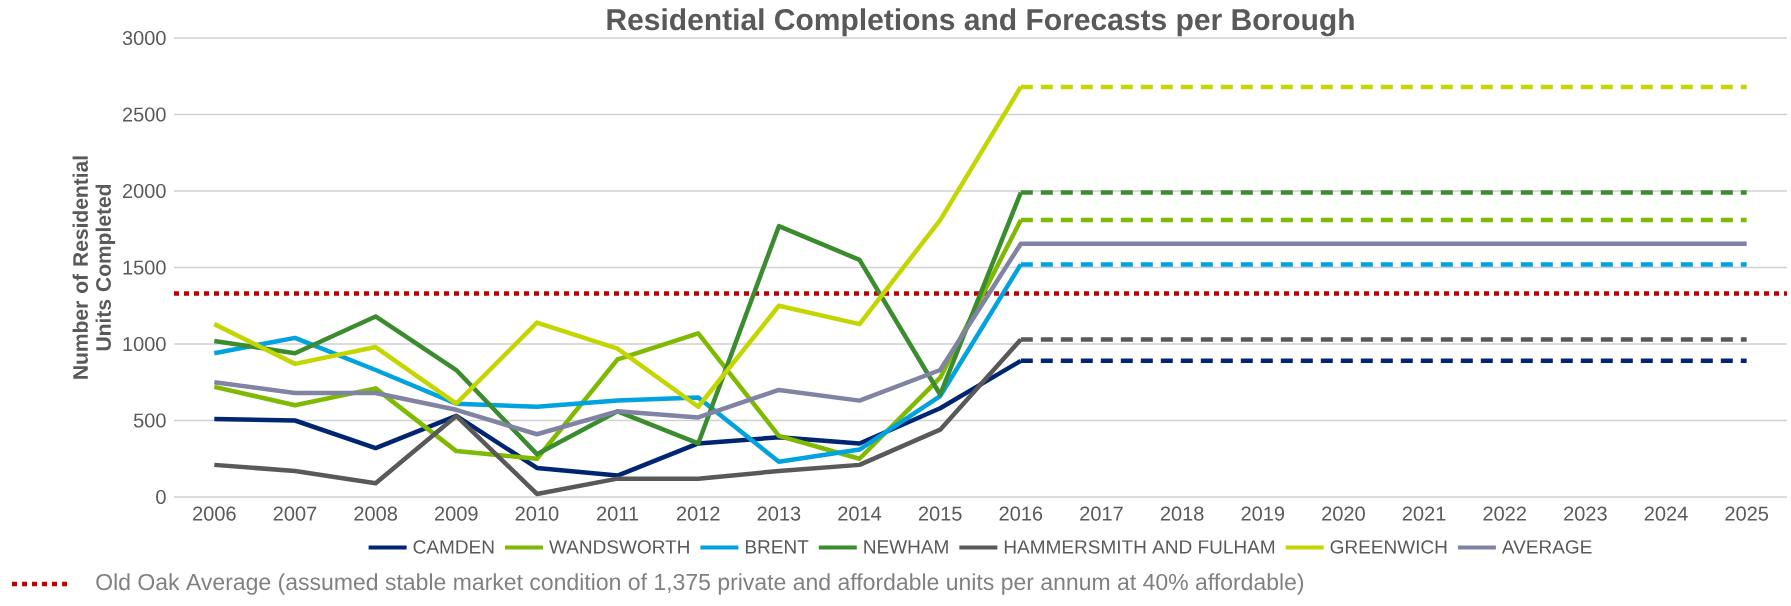 This screenshot has height=606, width=1791. What do you see at coordinates (1182, 513) in the screenshot?
I see `x-tick-label: 2018` at bounding box center [1182, 513].